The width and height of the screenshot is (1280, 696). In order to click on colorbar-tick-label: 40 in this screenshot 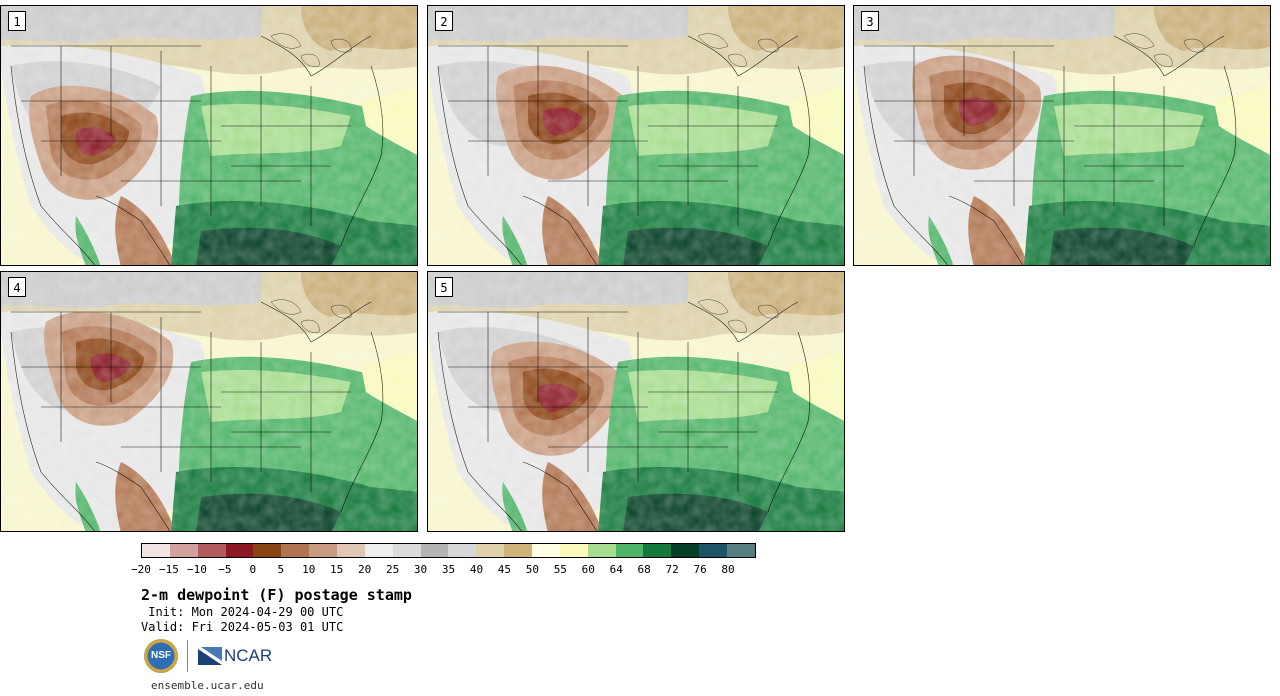, I will do `click(476, 569)`.